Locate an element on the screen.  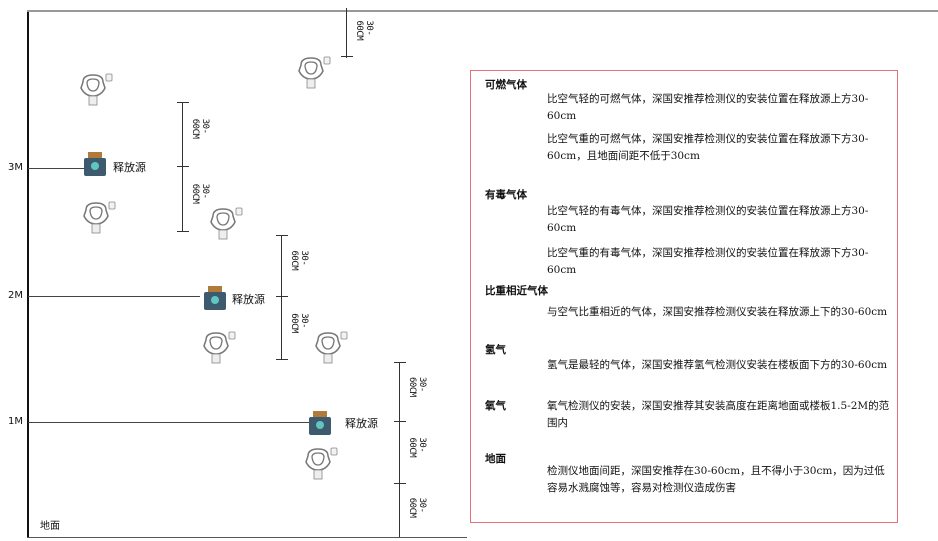
section-heading: 可燃气体 is located at coordinates (506, 85).